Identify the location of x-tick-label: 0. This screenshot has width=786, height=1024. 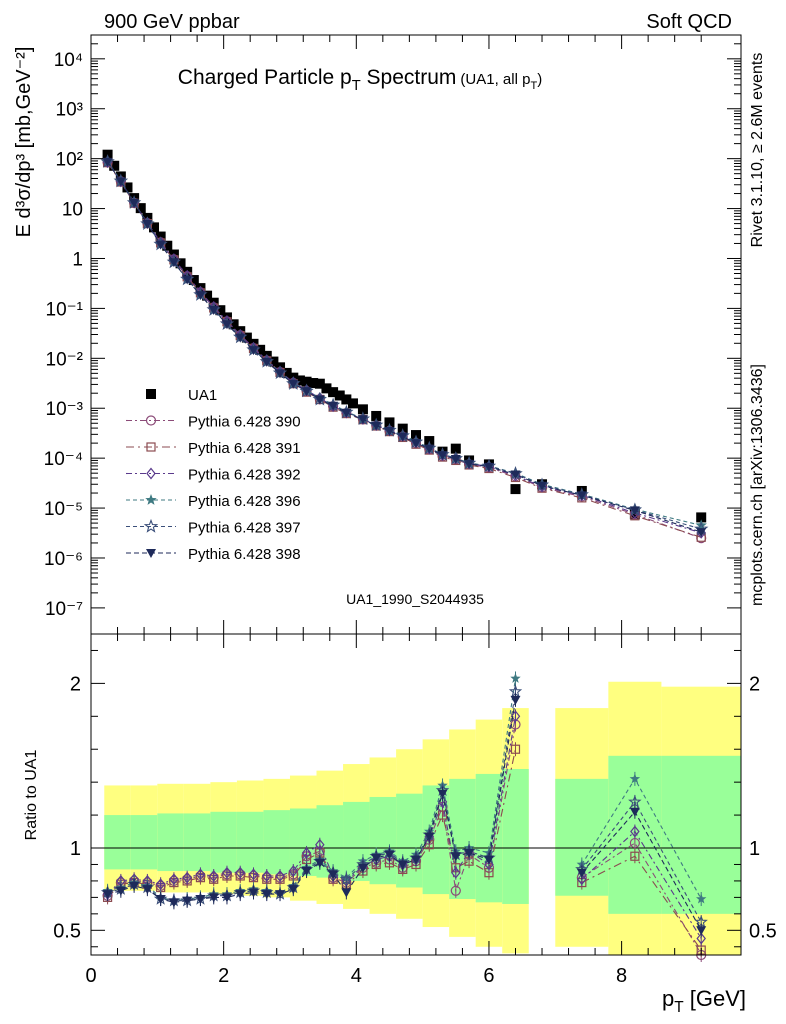
(90, 976).